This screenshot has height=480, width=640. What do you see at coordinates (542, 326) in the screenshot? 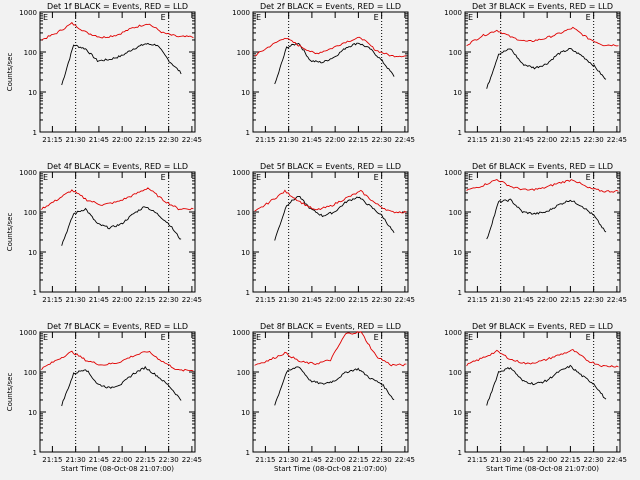
I see `chart-title: Det 9f BLACK = Events, RED = LLD` at bounding box center [542, 326].